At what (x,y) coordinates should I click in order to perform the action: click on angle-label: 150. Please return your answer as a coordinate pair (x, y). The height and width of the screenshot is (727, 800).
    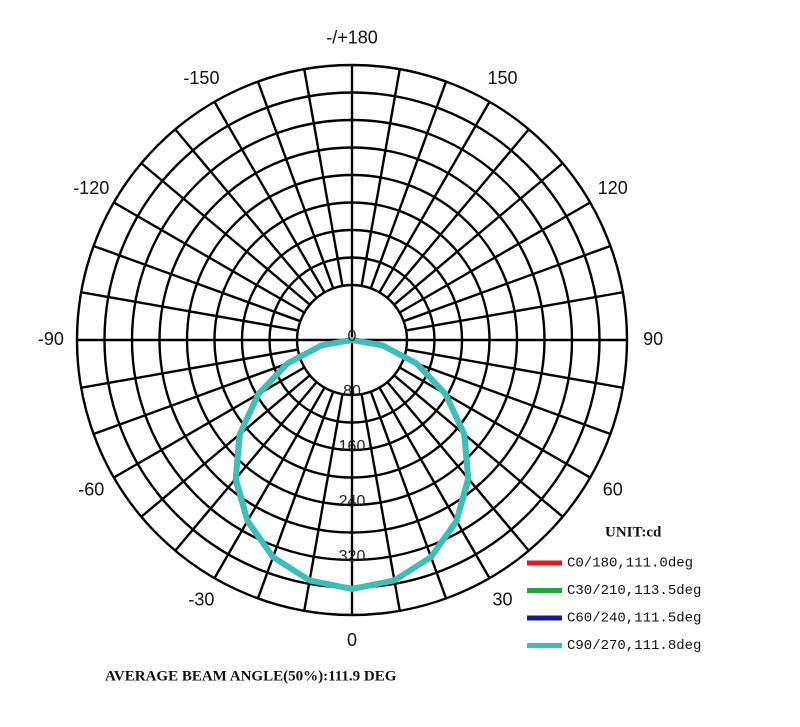
    Looking at the image, I should click on (503, 78).